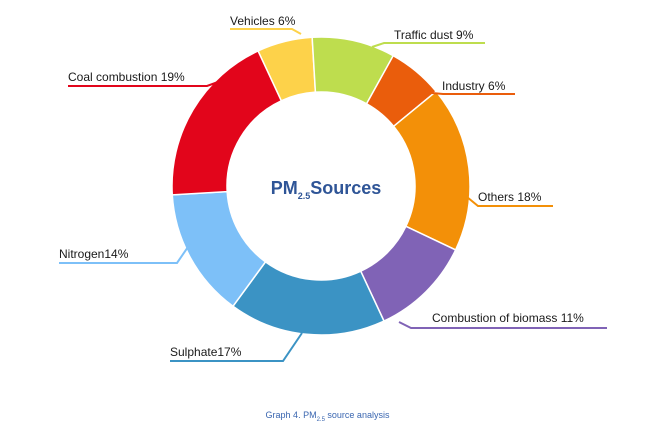  I want to click on caption-sub: 2.5, so click(320, 419).